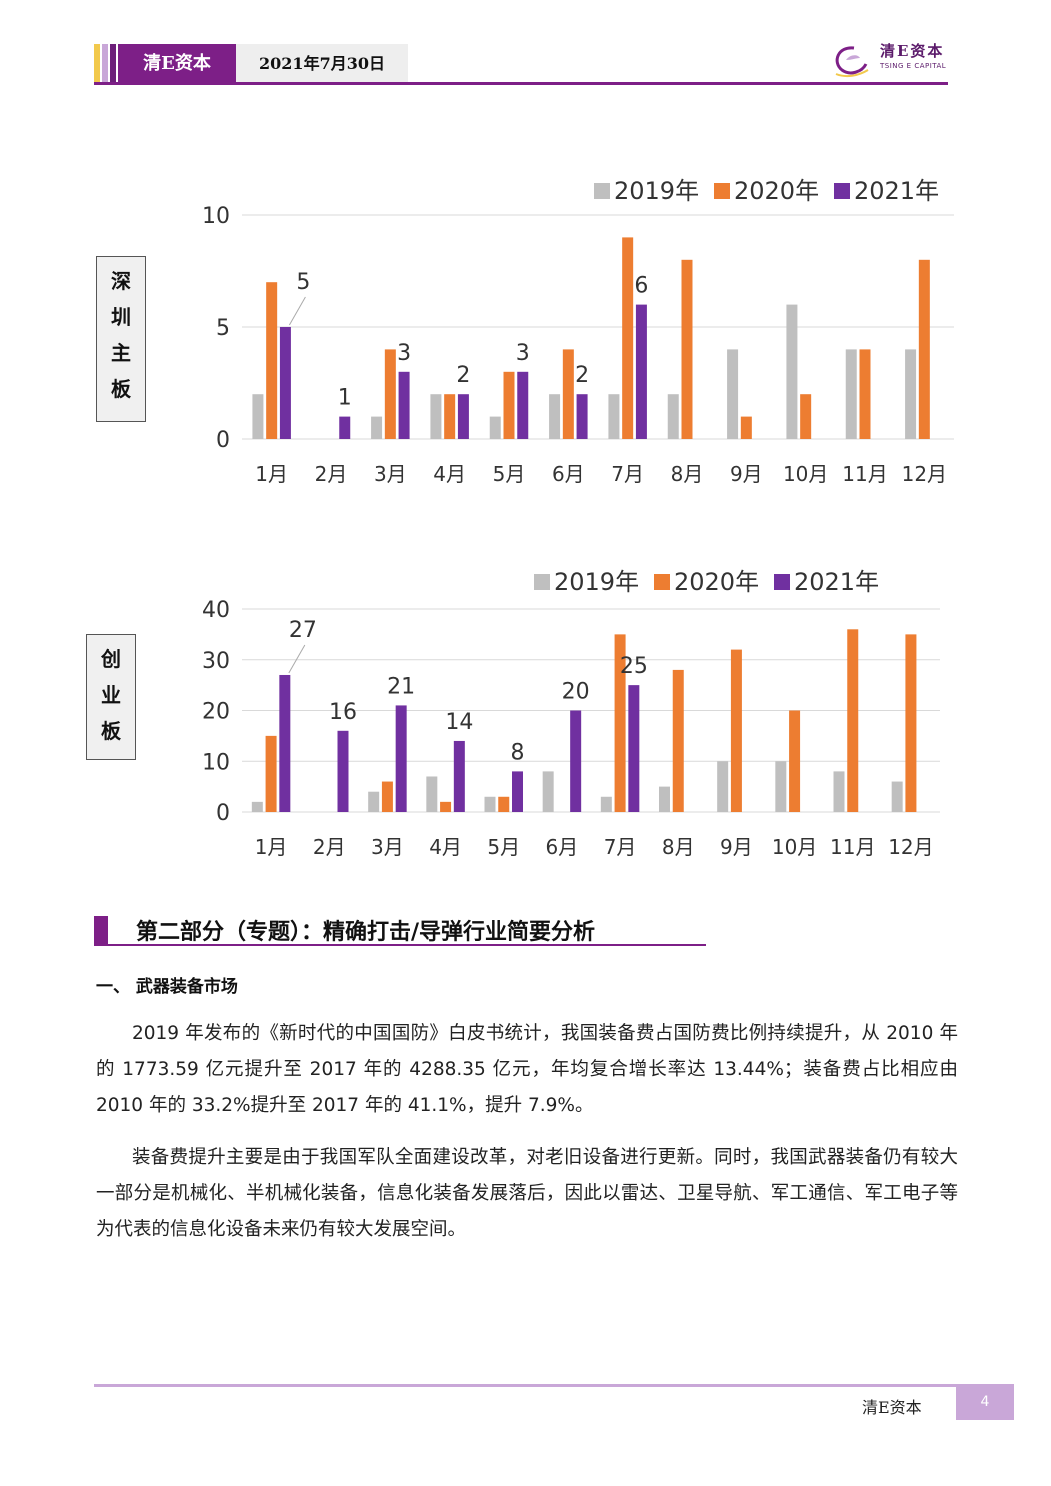  I want to click on data-label-2021: 8, so click(518, 752).